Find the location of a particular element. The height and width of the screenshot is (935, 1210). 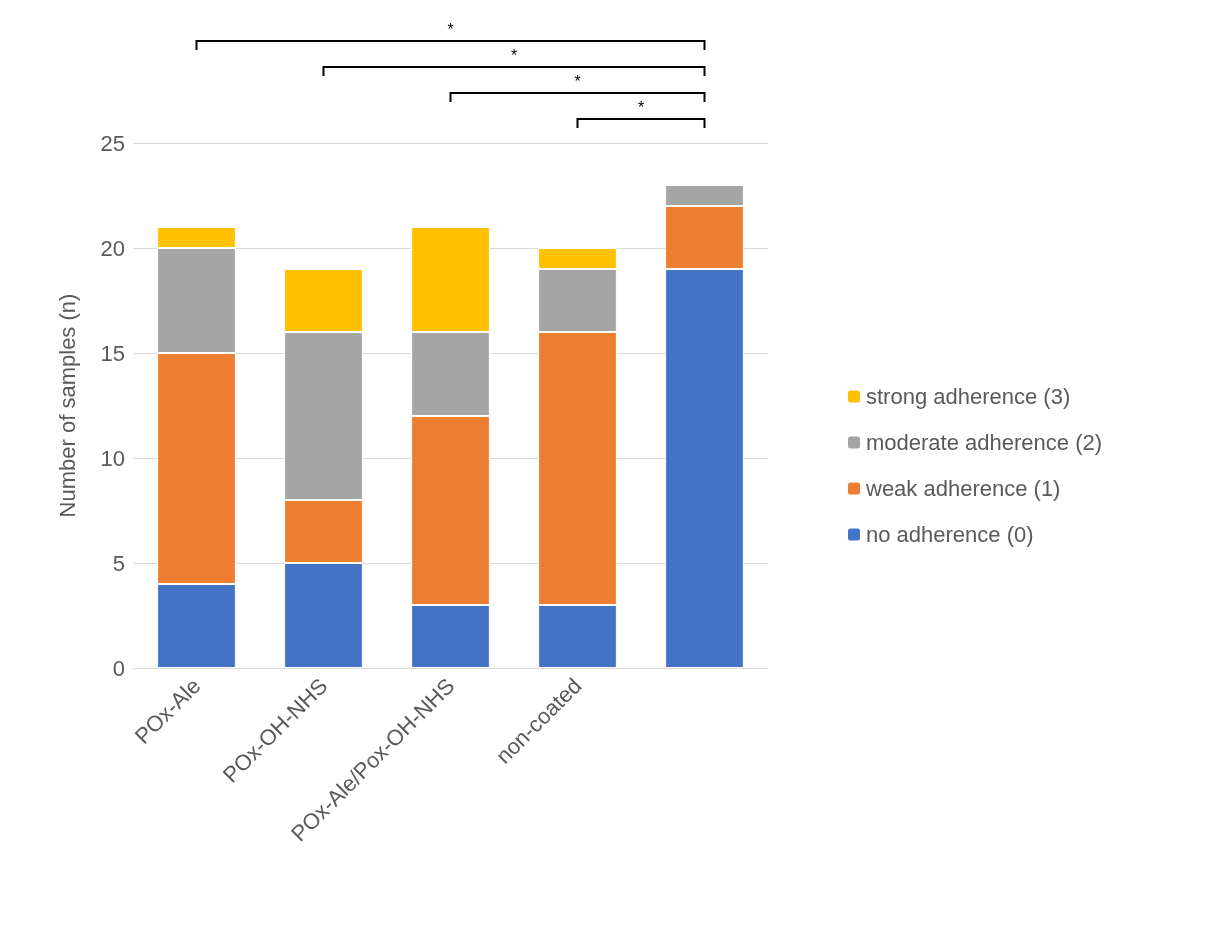

y-tick-label: 0 is located at coordinates (118, 668).